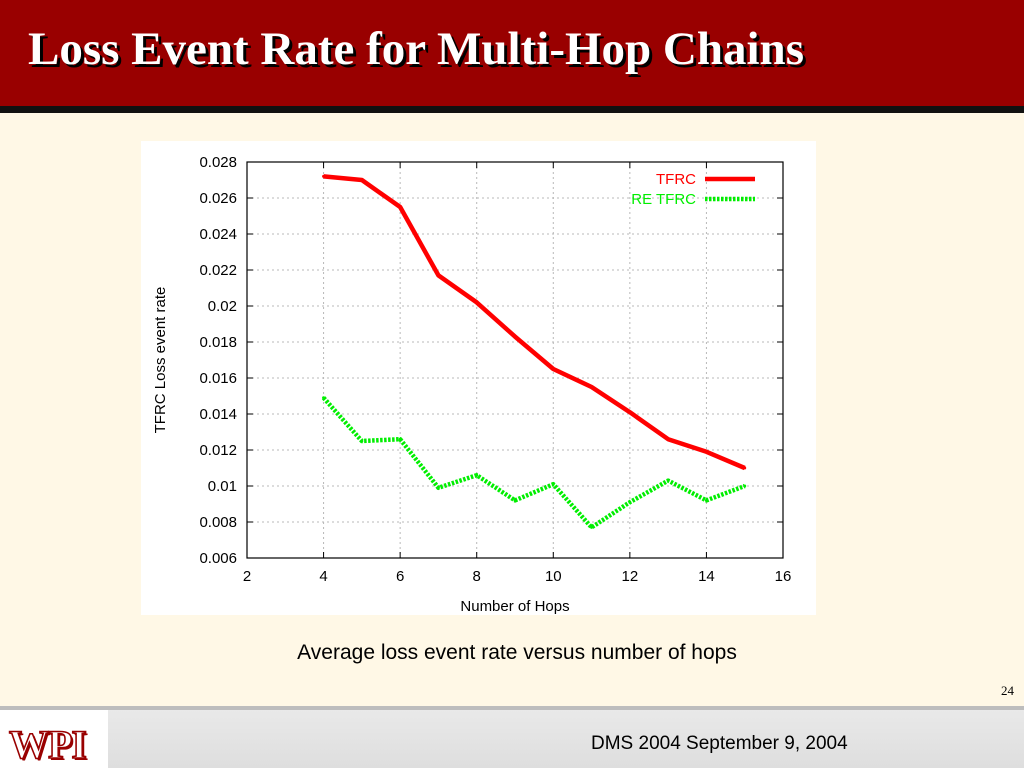 The image size is (1024, 768). I want to click on y-tick-label: 0.014, so click(218, 414).